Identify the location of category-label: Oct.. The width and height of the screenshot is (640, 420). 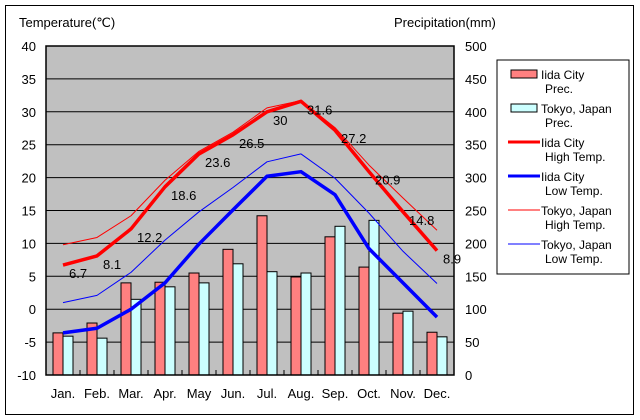
(369, 393).